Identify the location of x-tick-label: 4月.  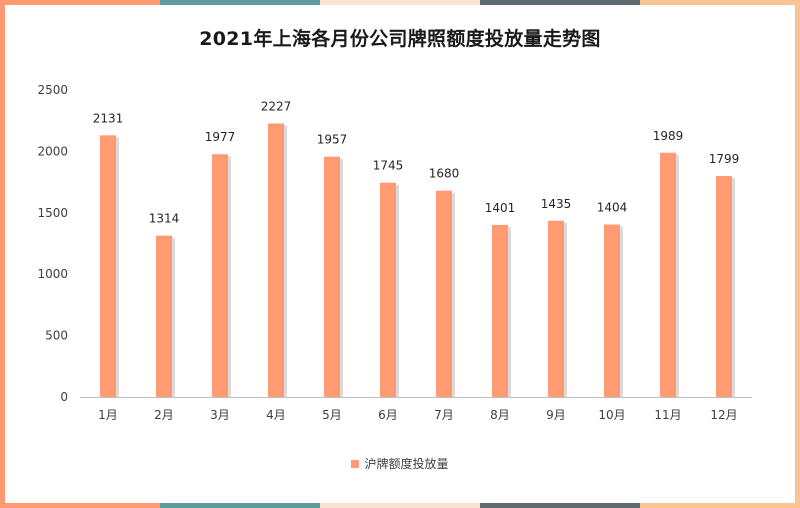
(276, 415).